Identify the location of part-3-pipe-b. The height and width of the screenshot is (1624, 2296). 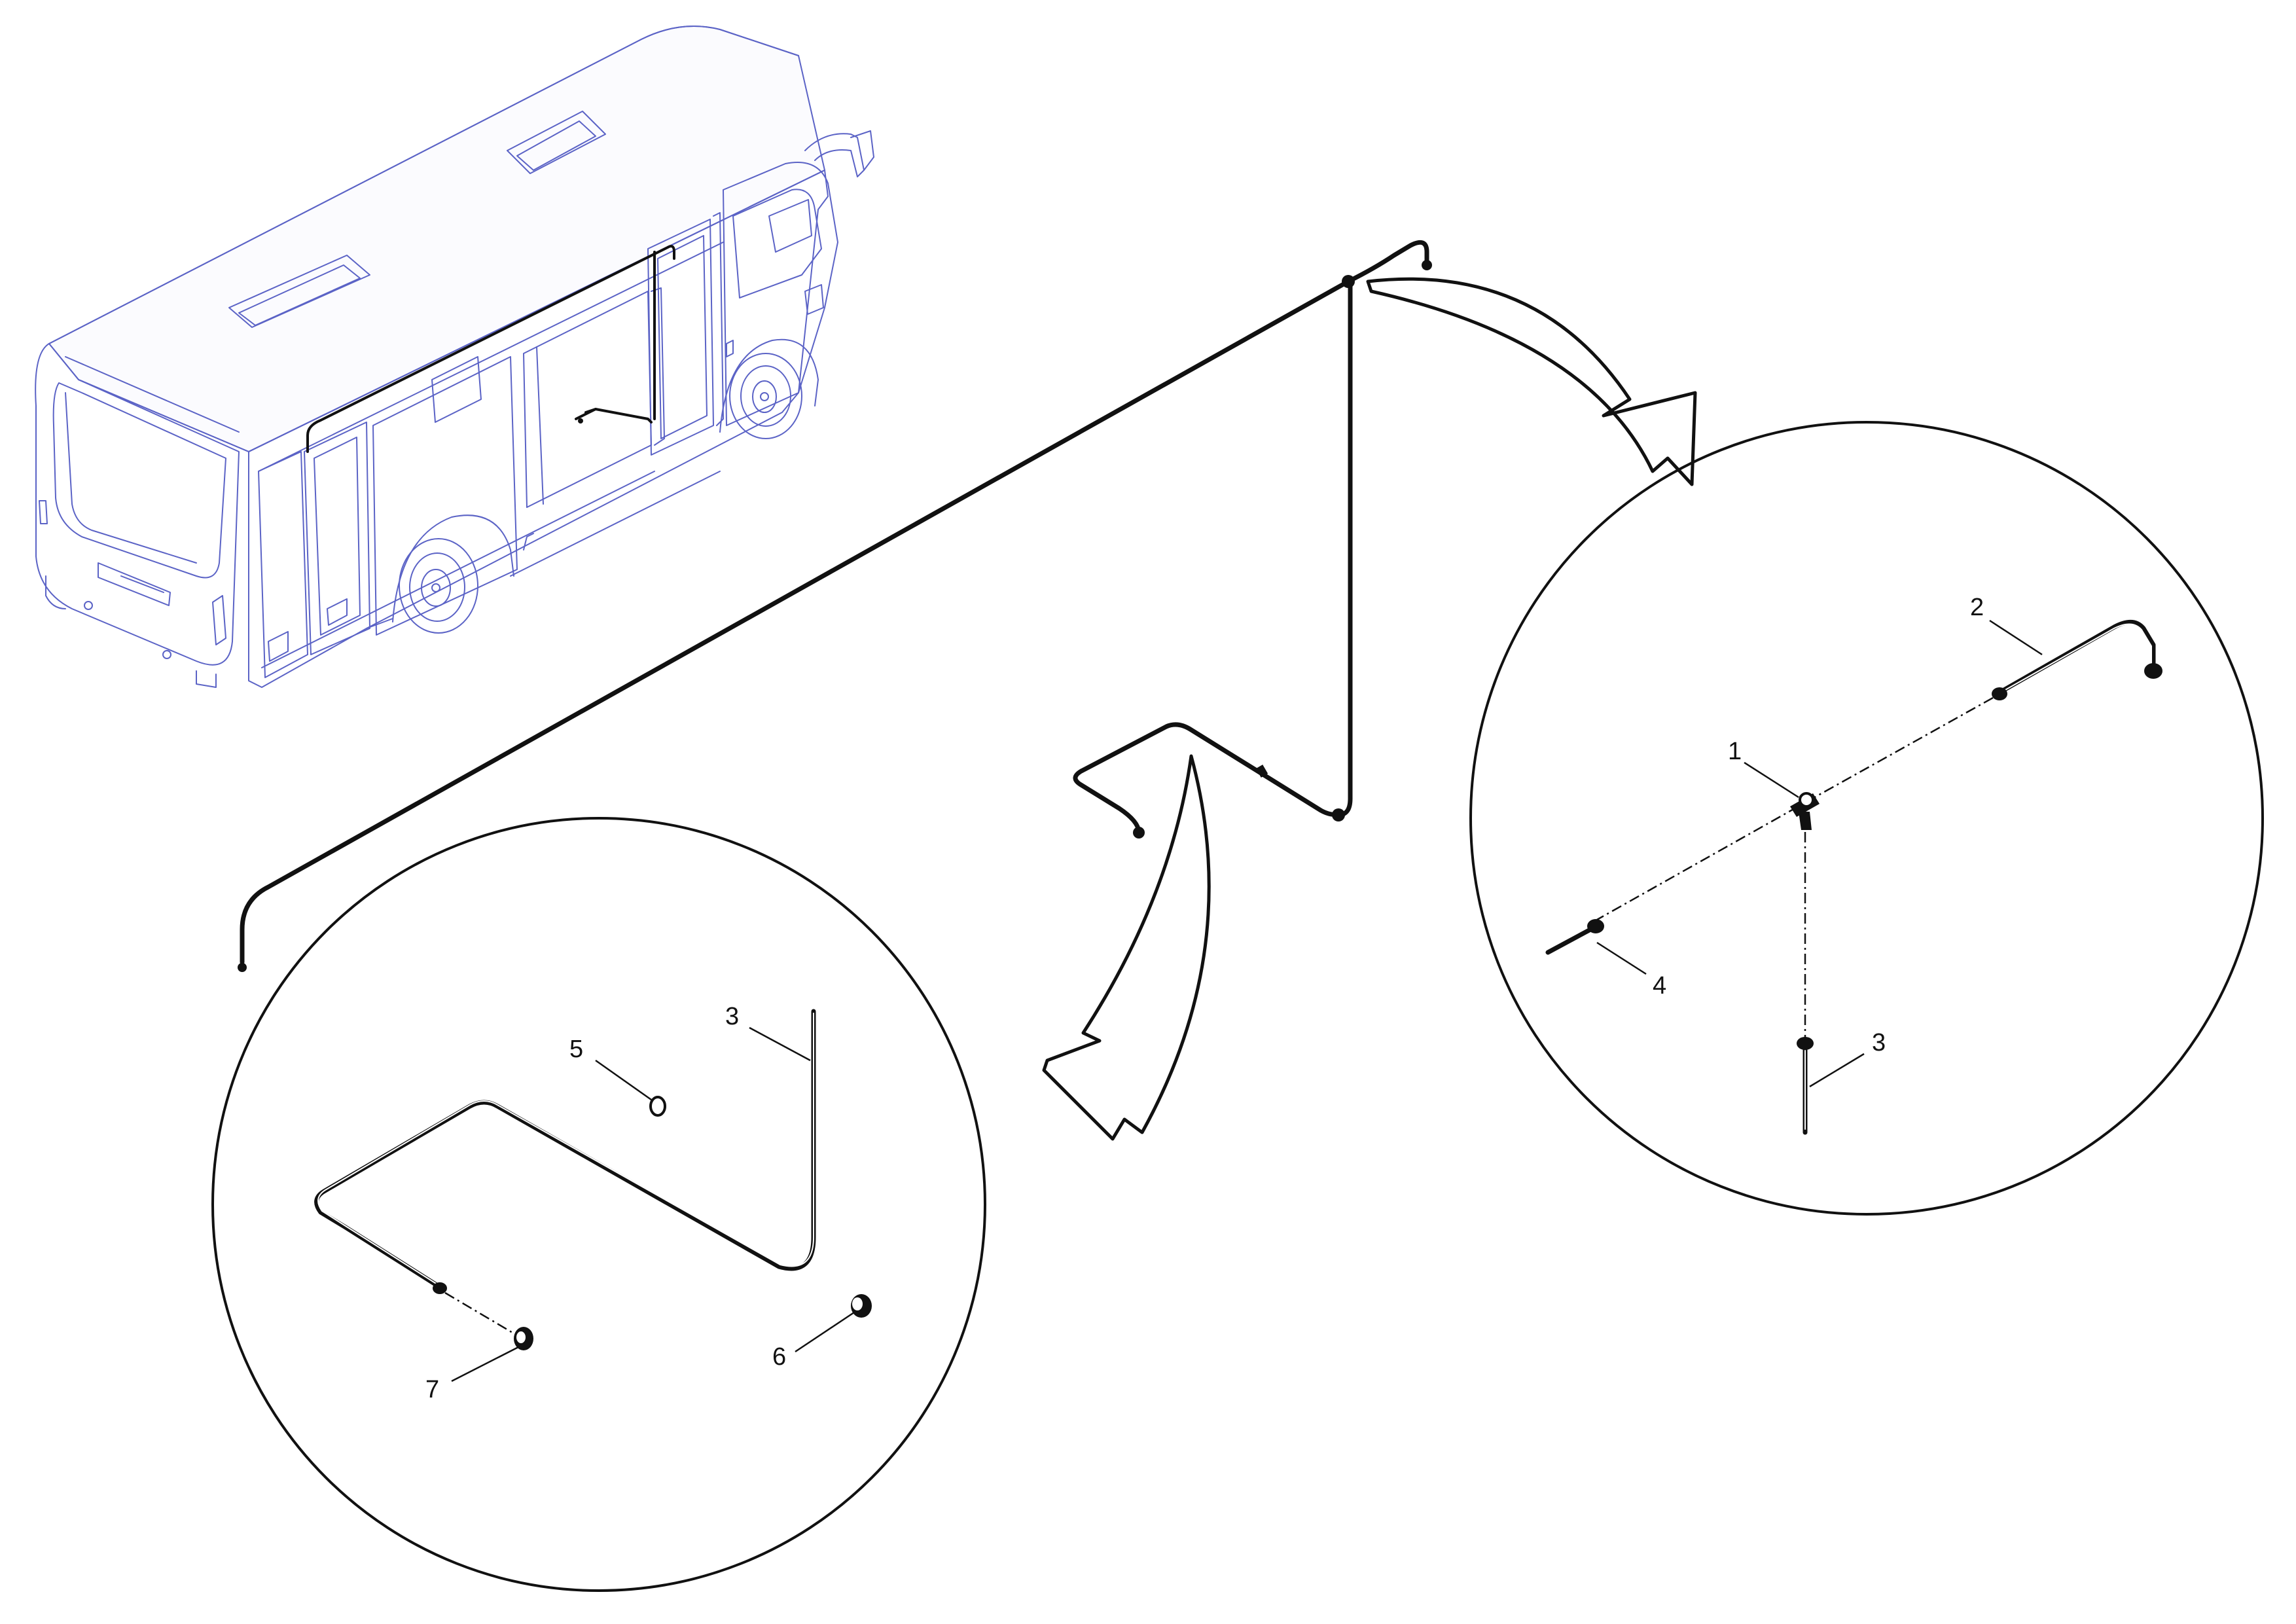
(565, 1149).